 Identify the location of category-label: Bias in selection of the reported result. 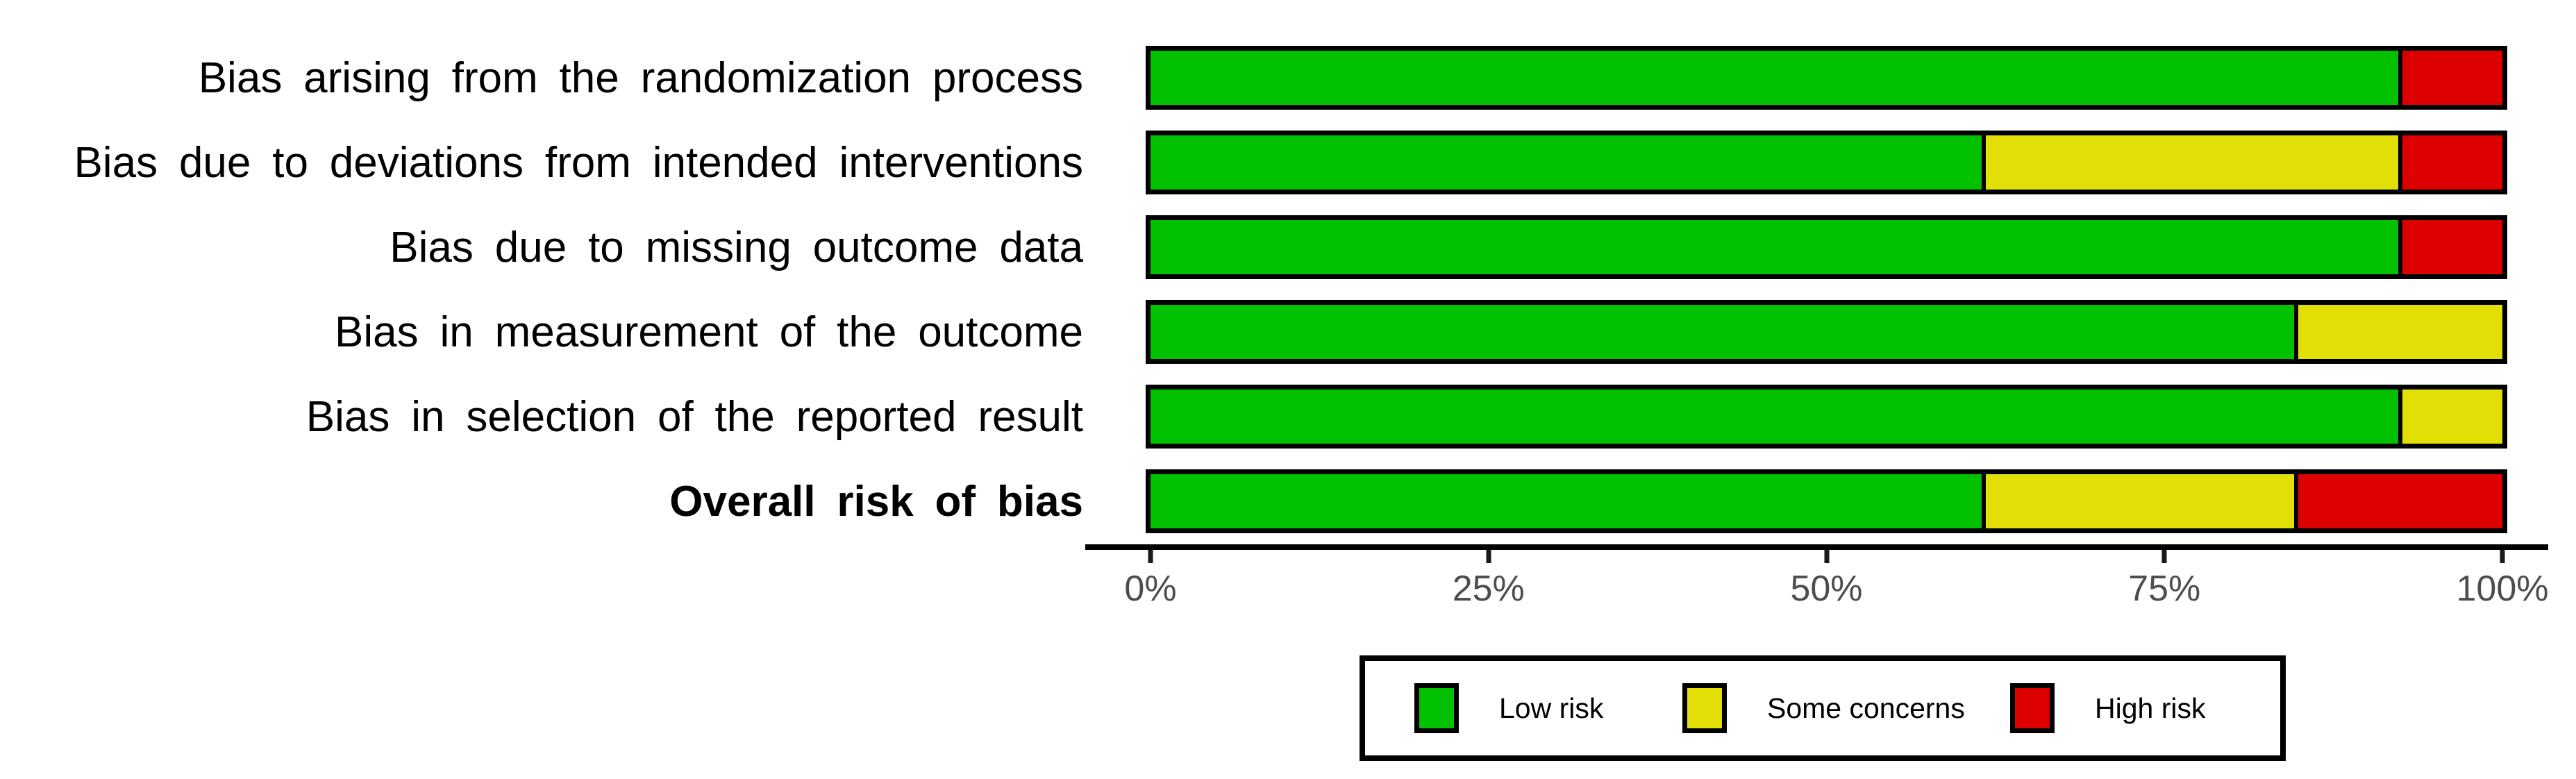
(694, 416).